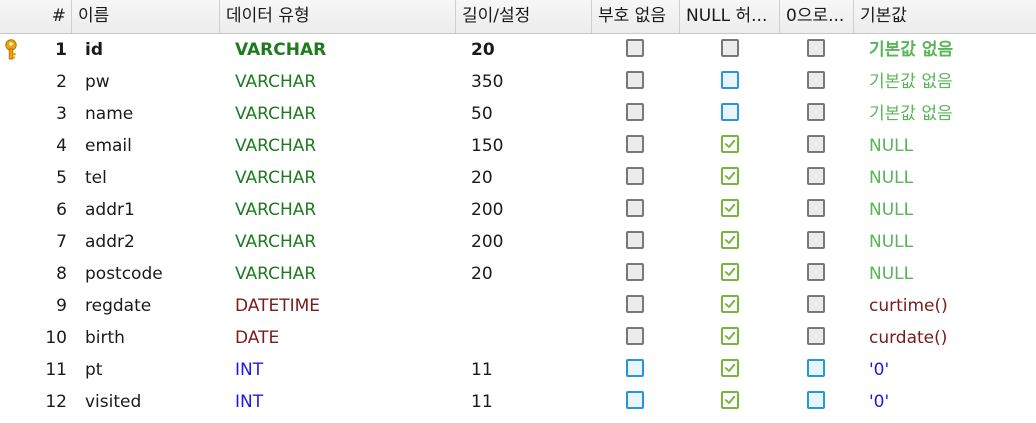  I want to click on table-row: 2 pw VARCHAR 350 기본값 없음, so click(518, 82).